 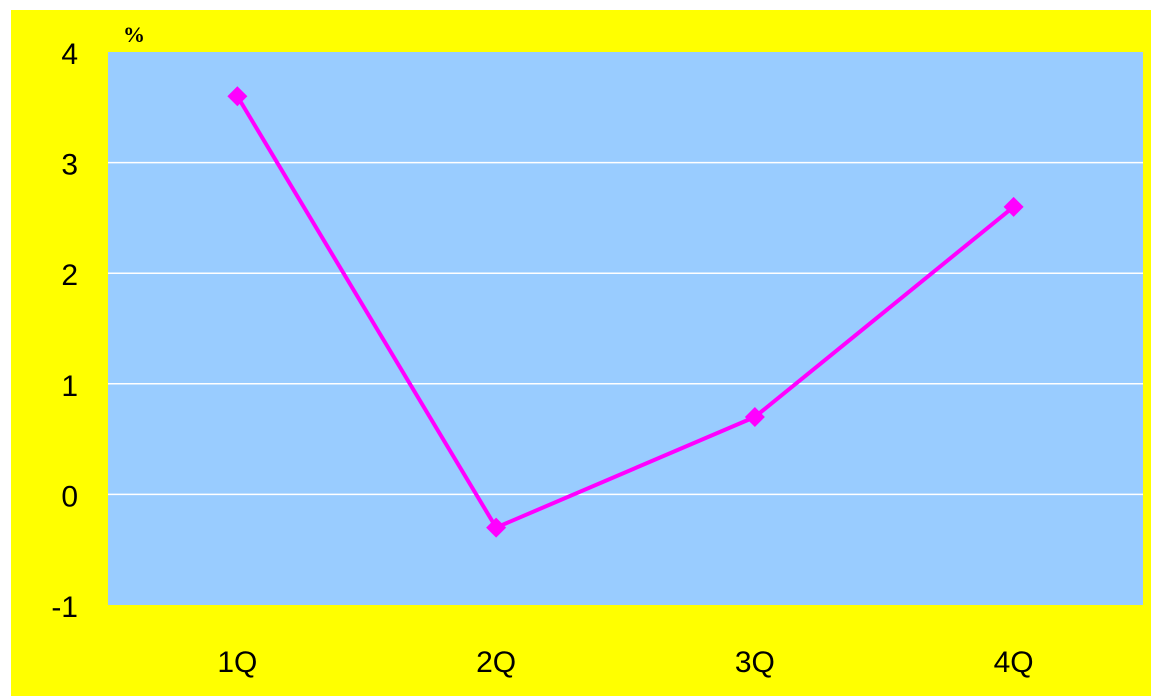 I want to click on y-tick-label: 3, so click(x=69, y=165).